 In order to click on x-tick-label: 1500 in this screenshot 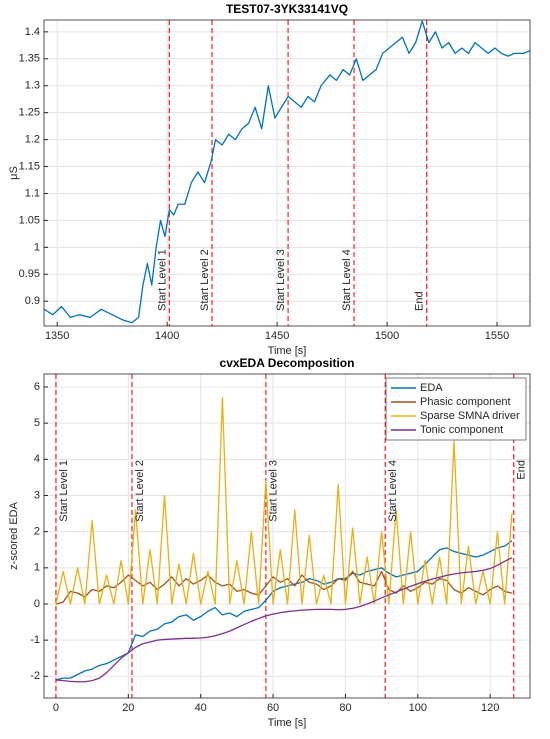, I will do `click(387, 336)`.